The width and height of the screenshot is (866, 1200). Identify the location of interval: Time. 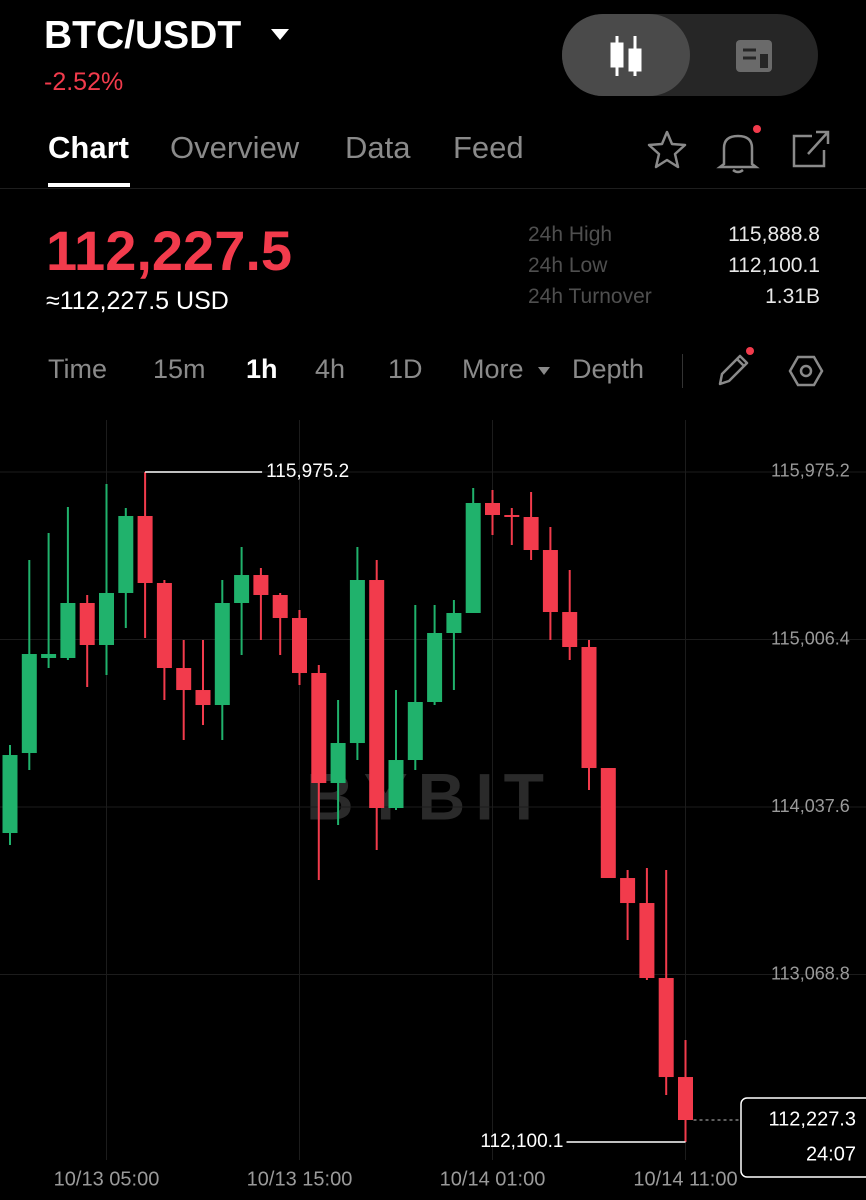
(77, 369).